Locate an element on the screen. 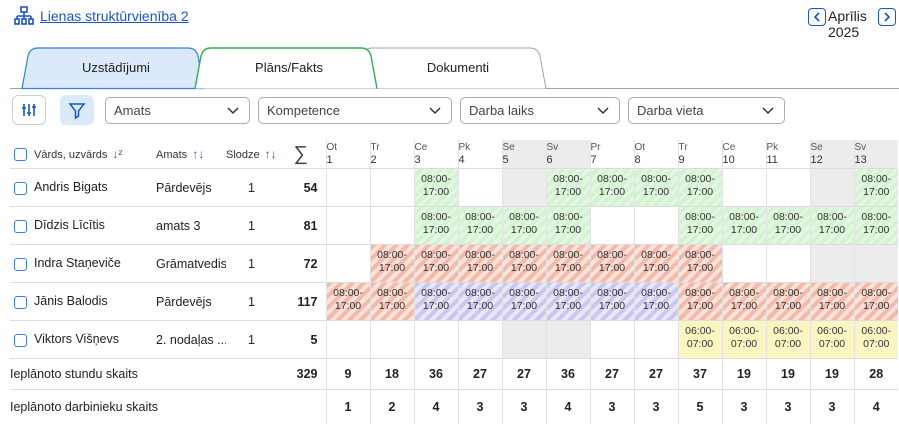  header-cell: Vārds, uzvārds↓ᶻ is located at coordinates (79, 154).